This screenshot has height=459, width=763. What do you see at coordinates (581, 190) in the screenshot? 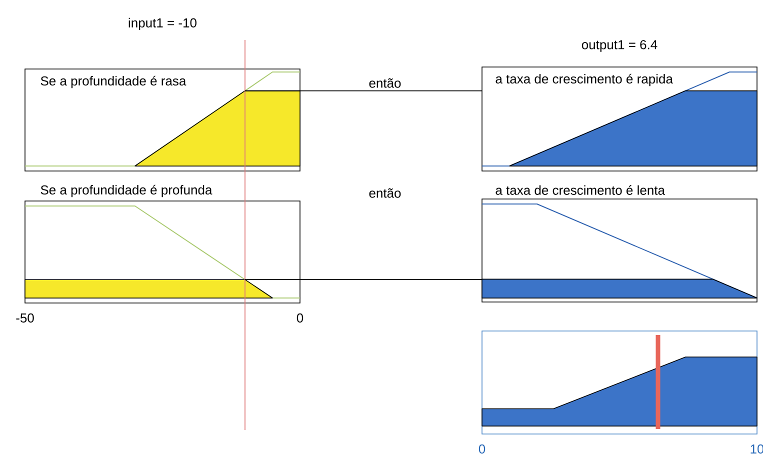
I see `chart-title: a taxa de crescimento é lenta` at bounding box center [581, 190].